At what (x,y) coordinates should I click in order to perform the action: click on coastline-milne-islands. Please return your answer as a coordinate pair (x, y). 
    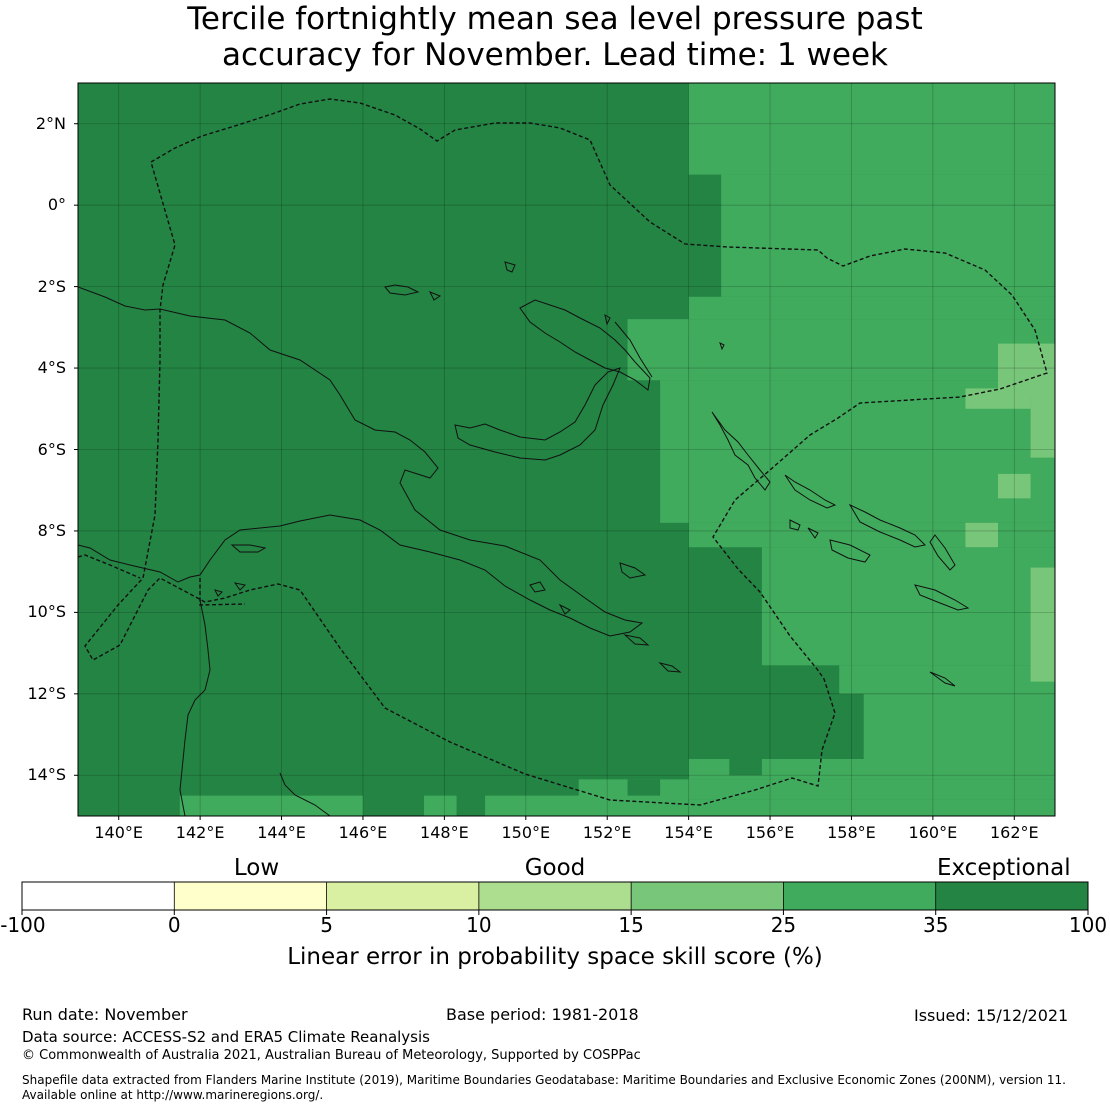
    Looking at the image, I should click on (589, 604).